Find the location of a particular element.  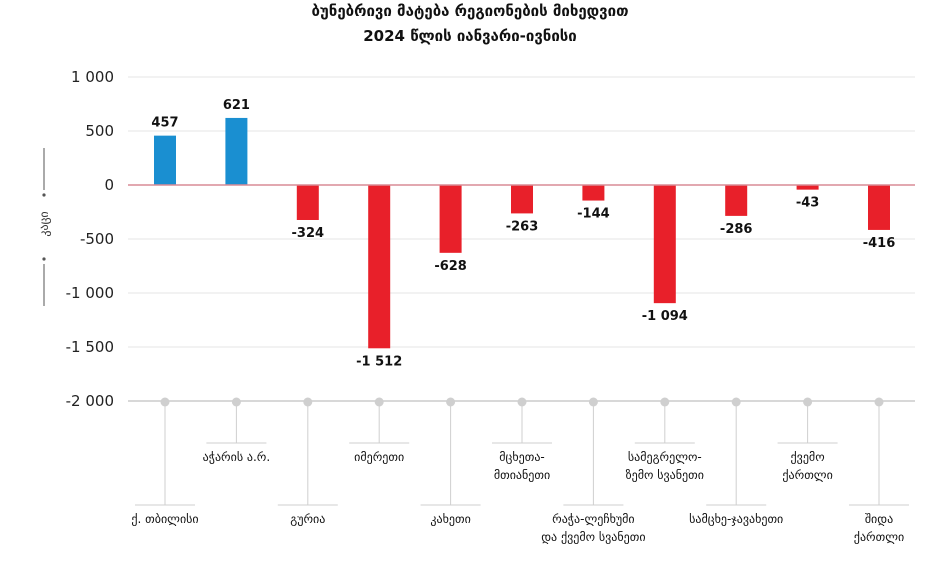

y-tick-label: -1 000 is located at coordinates (90, 293).